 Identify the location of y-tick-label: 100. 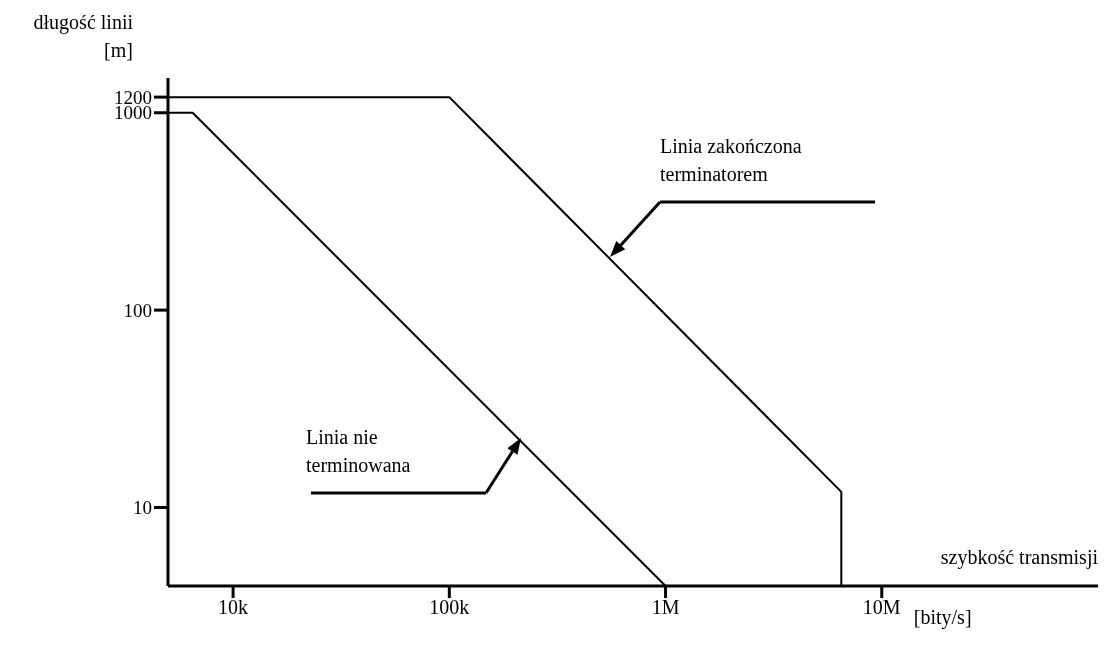
(137, 310).